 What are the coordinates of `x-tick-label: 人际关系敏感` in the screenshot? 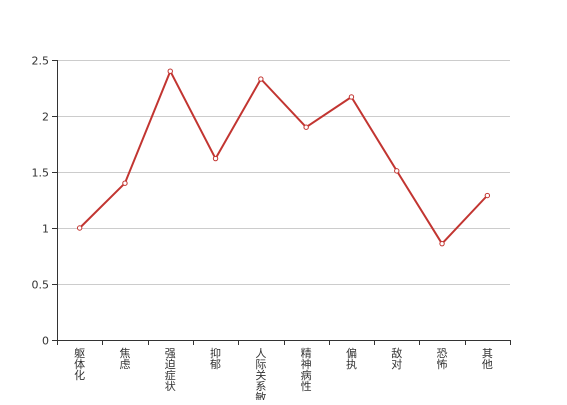 It's located at (260, 373).